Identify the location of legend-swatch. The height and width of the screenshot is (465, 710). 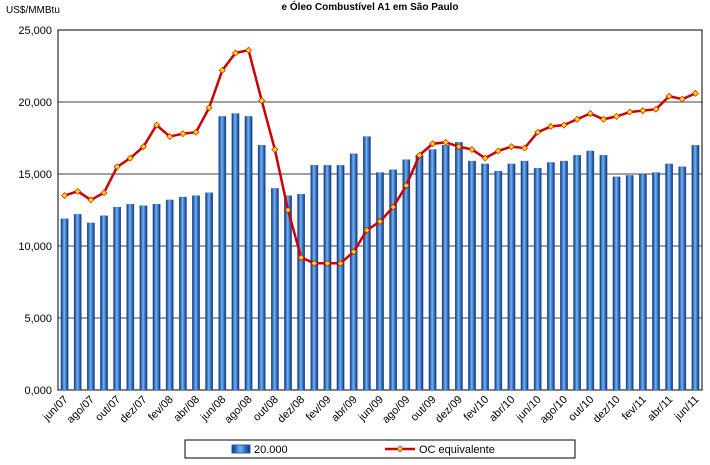
(241, 449).